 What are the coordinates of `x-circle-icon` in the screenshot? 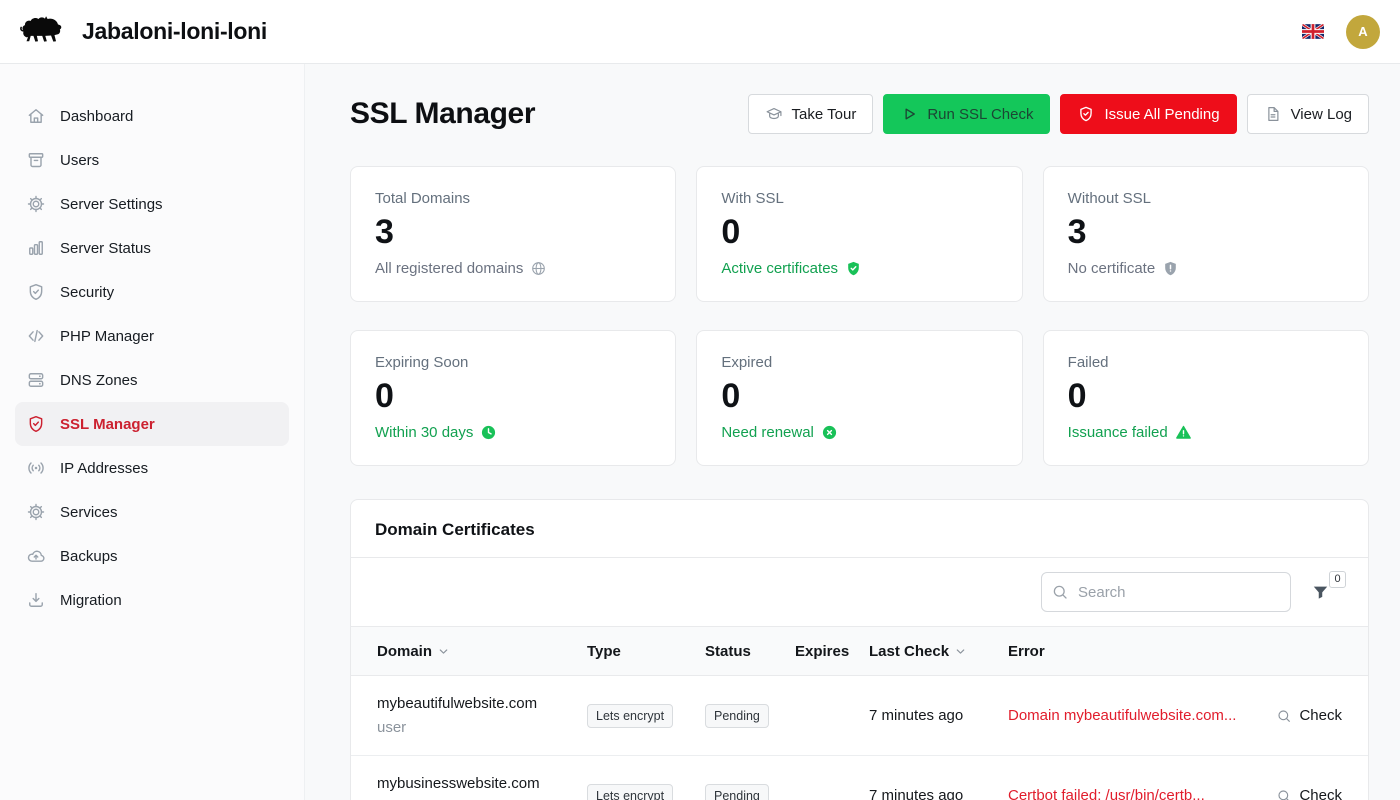 It's located at (829, 433).